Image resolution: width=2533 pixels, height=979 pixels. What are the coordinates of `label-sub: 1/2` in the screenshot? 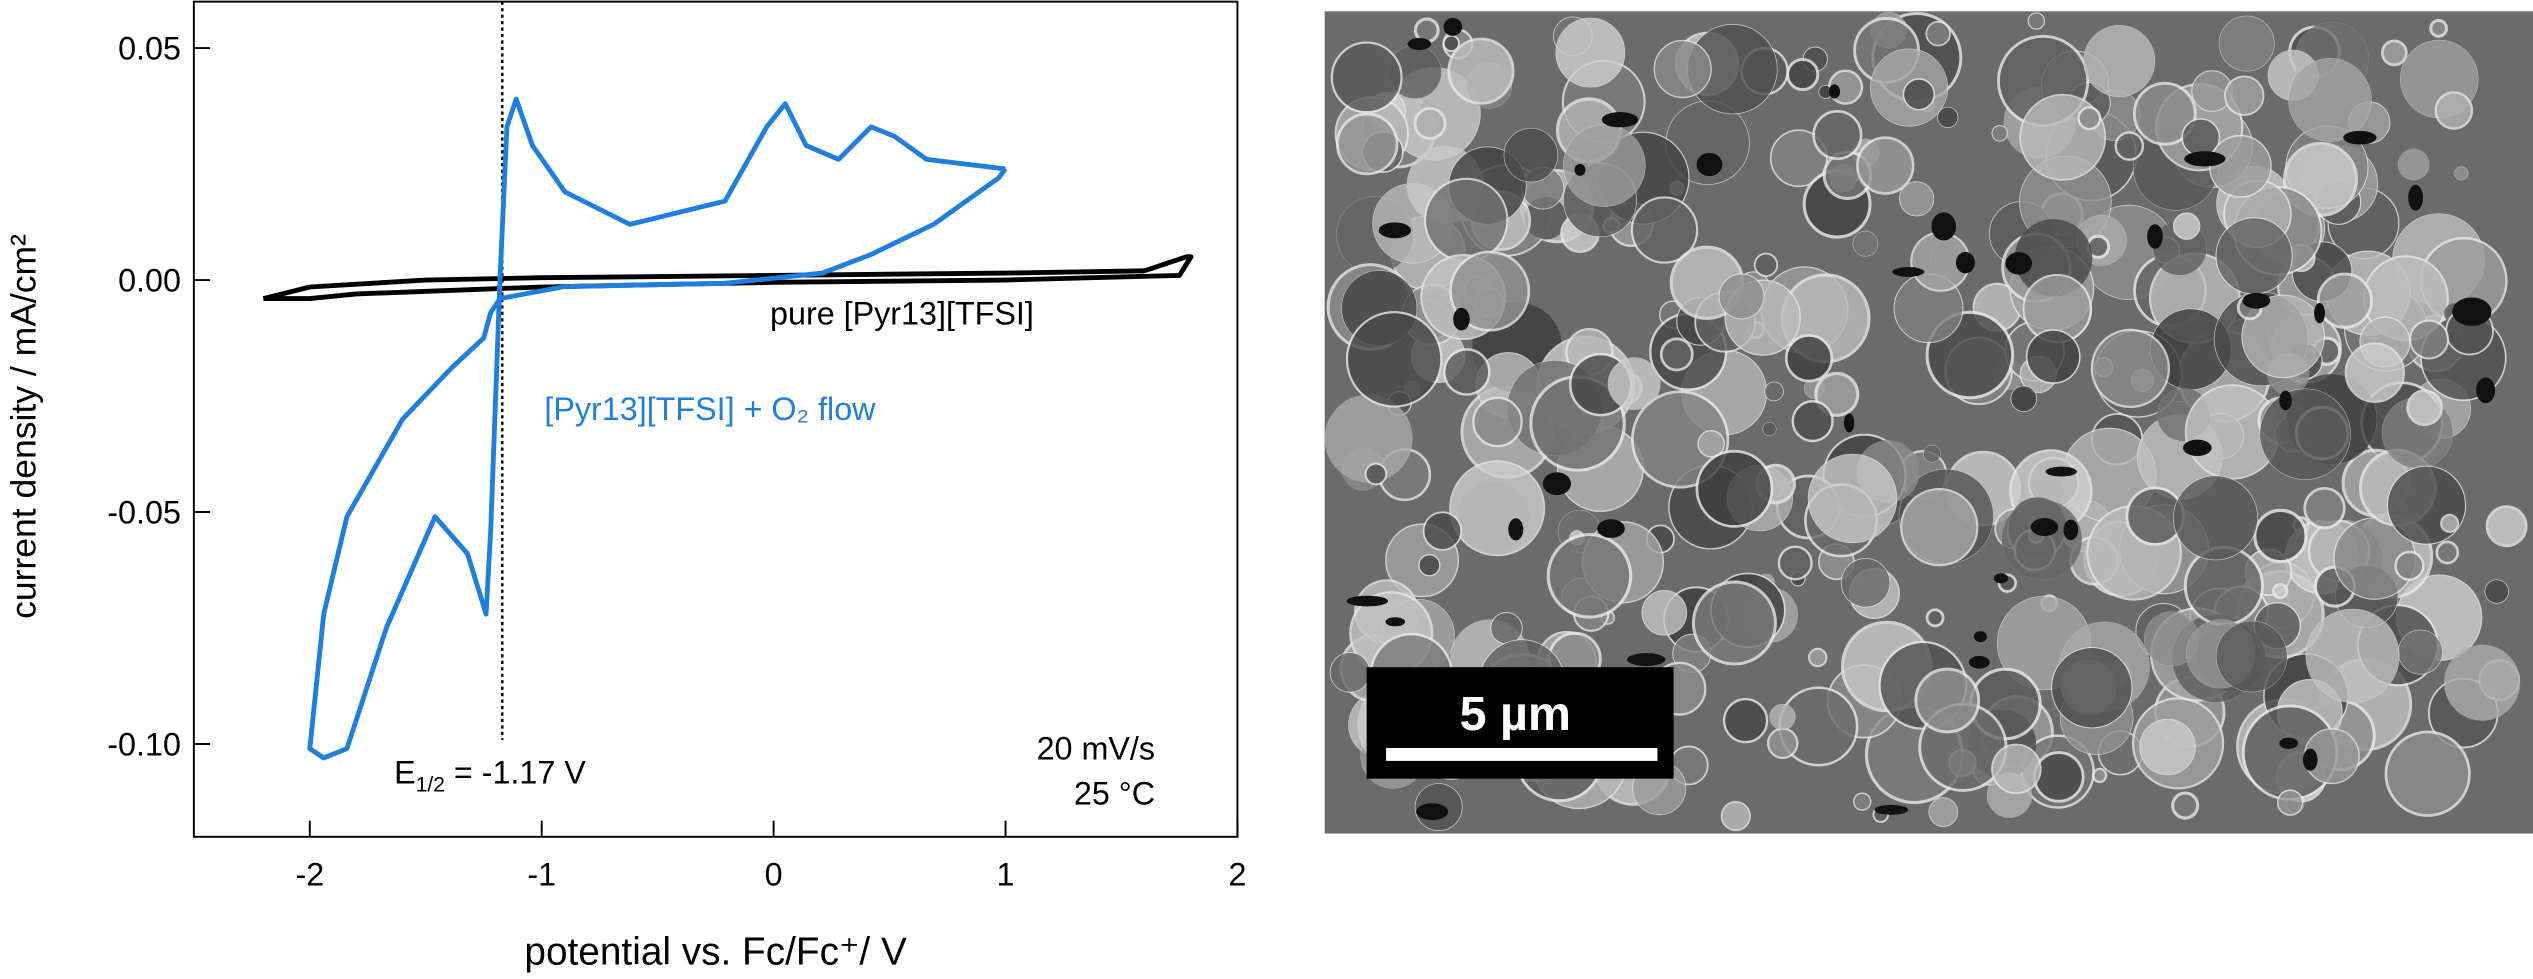 It's located at (430, 785).